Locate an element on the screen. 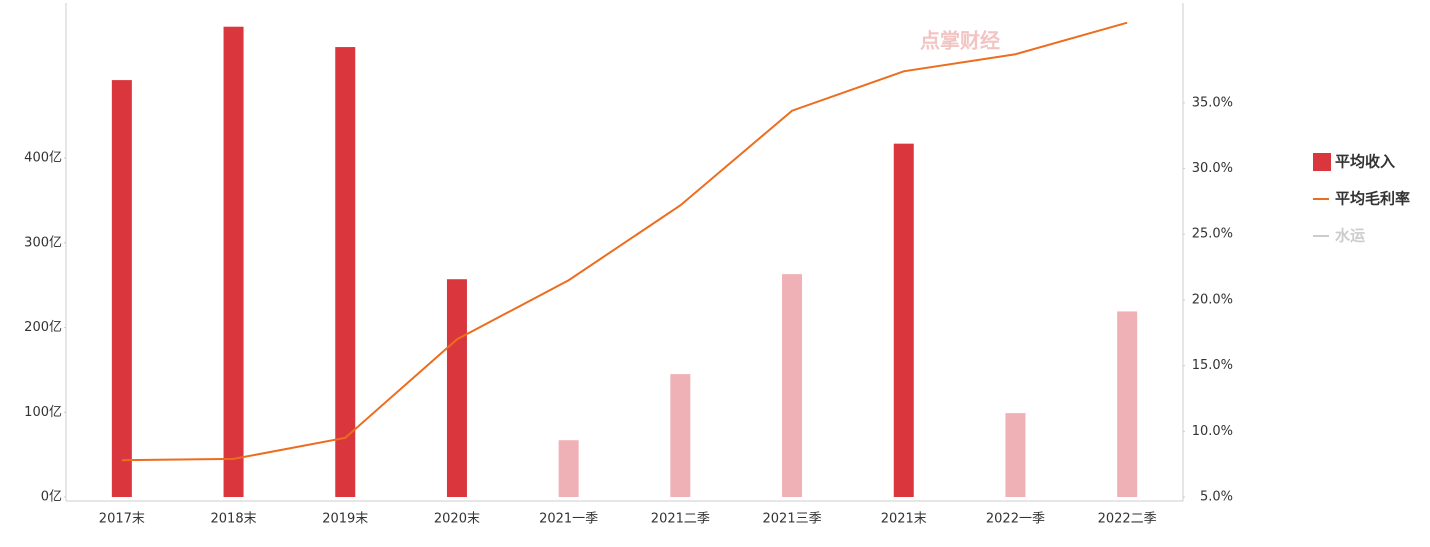  legend-label: 平均收入 is located at coordinates (1365, 162).